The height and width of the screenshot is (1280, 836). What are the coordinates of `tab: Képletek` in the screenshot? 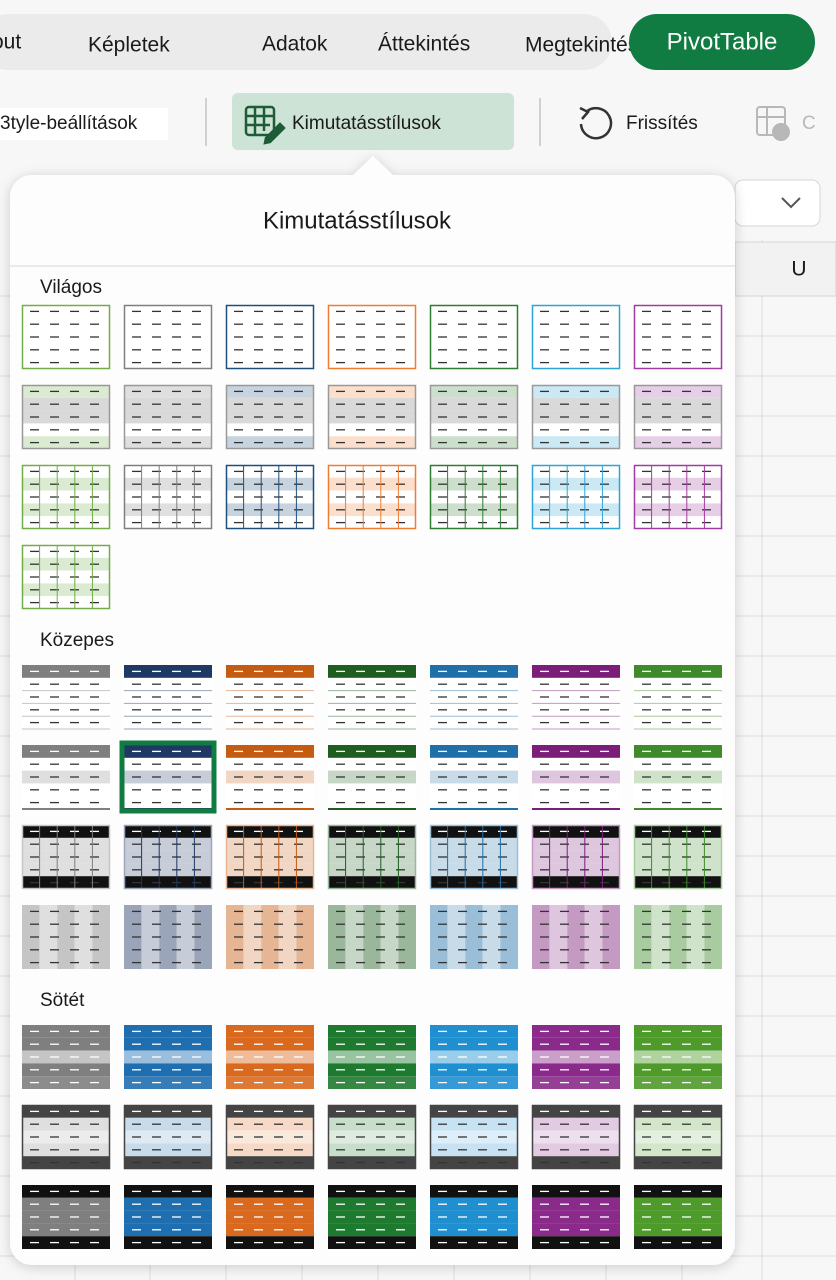 It's located at (129, 45).